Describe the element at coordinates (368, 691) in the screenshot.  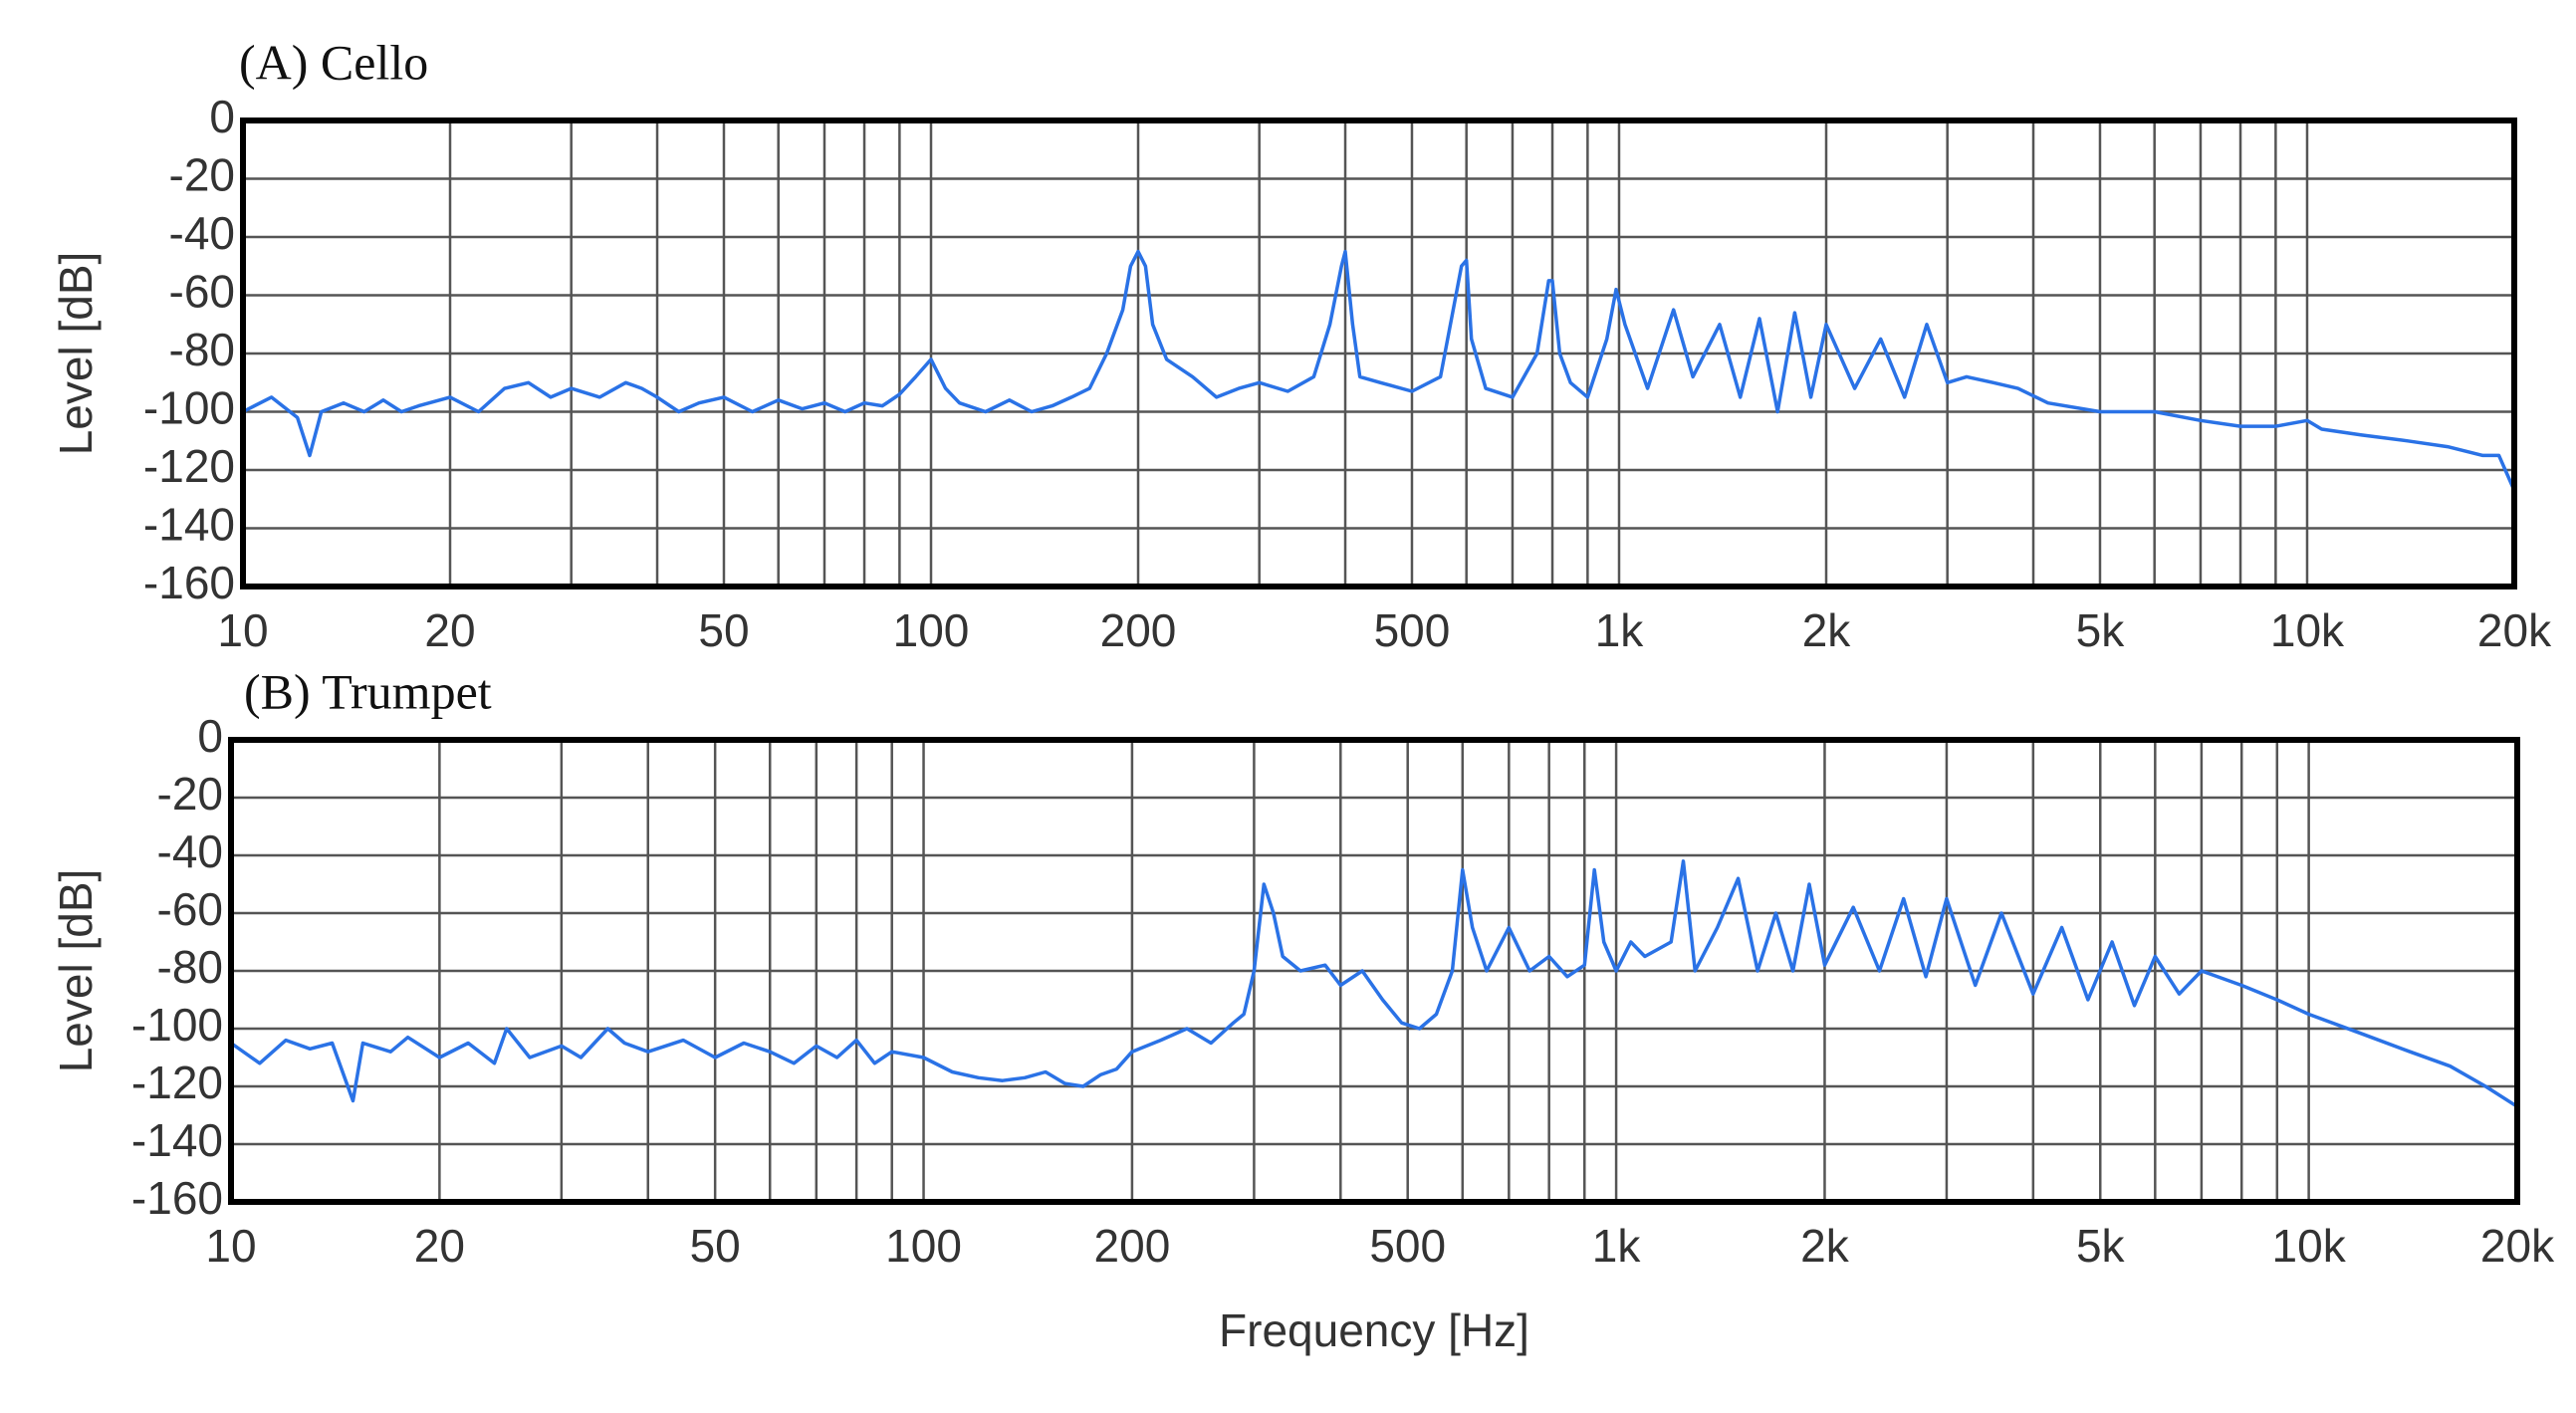
I see `chart-title: (B) Trumpet` at that location.